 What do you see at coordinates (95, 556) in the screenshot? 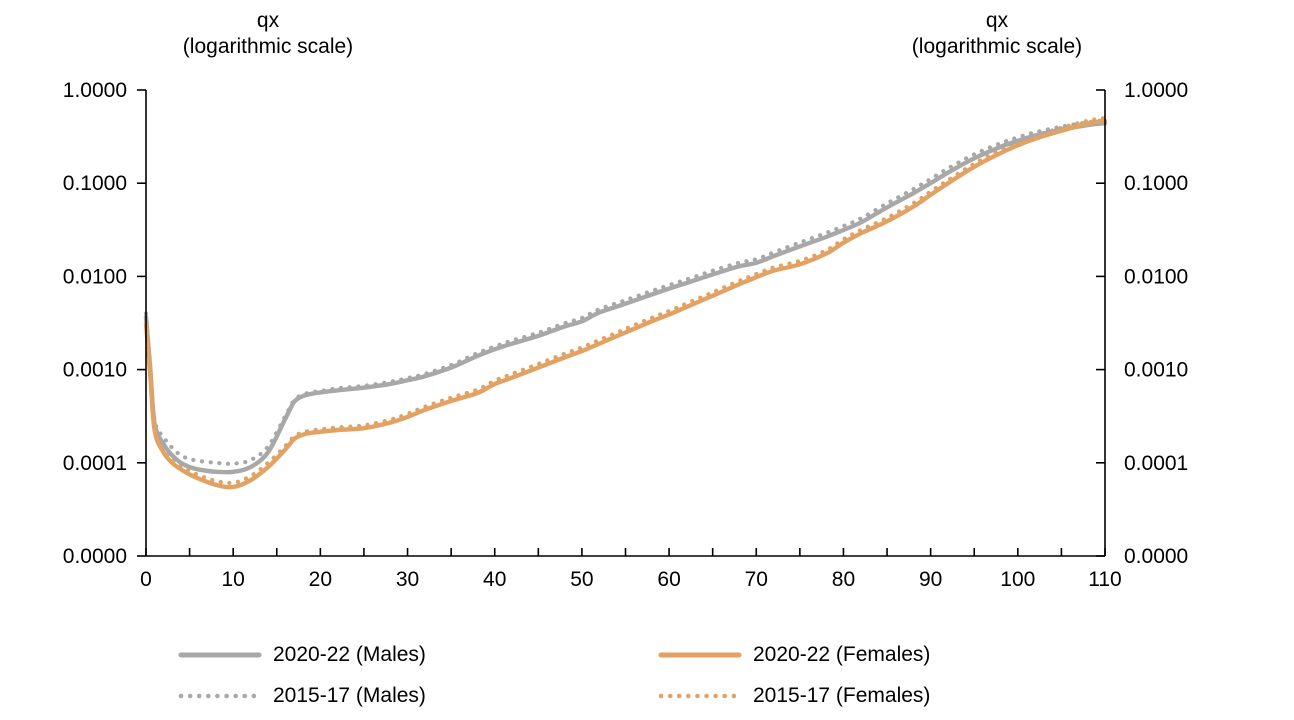
I see `y-tick-label-left: 0.0000` at bounding box center [95, 556].